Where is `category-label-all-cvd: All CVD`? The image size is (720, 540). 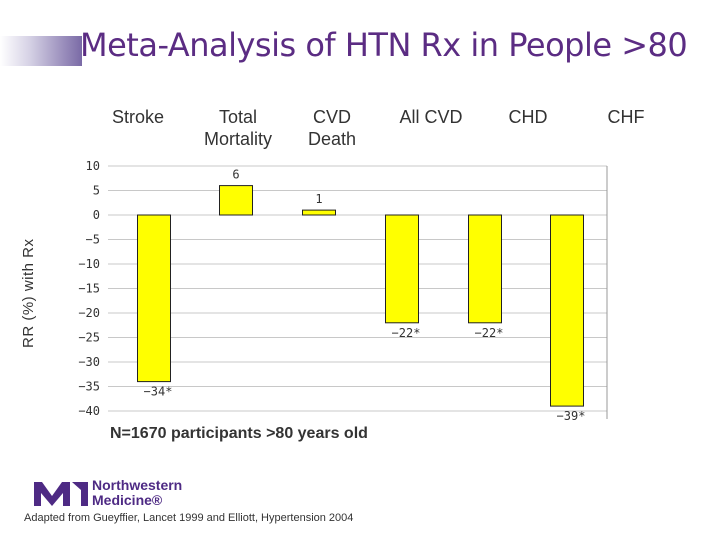 category-label-all-cvd: All CVD is located at coordinates (431, 117).